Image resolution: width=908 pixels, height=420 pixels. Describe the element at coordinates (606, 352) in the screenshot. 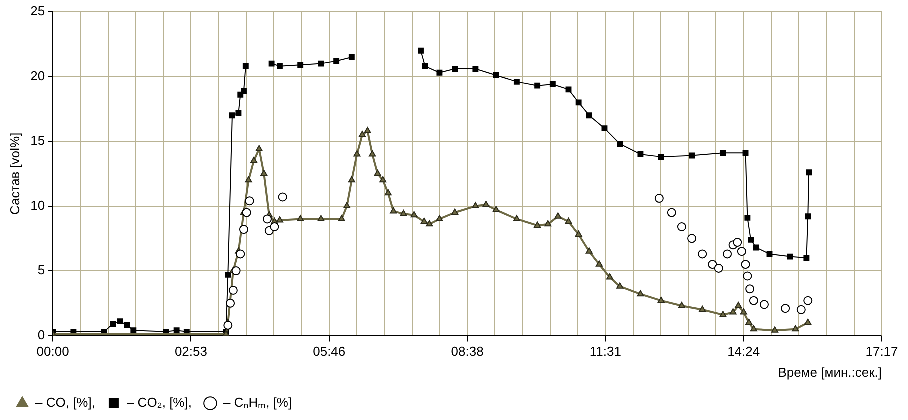

I see `x-tick-label: 11:31` at that location.